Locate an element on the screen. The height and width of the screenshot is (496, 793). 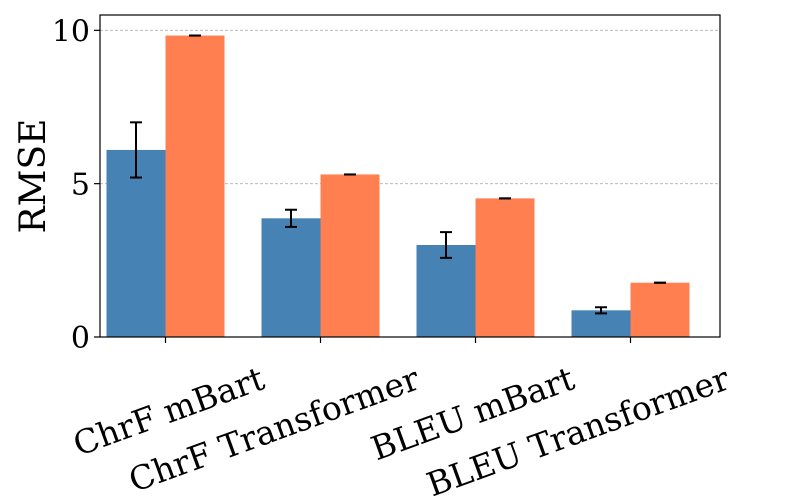
y-axis: 0 5 10 is located at coordinates (76, 185).